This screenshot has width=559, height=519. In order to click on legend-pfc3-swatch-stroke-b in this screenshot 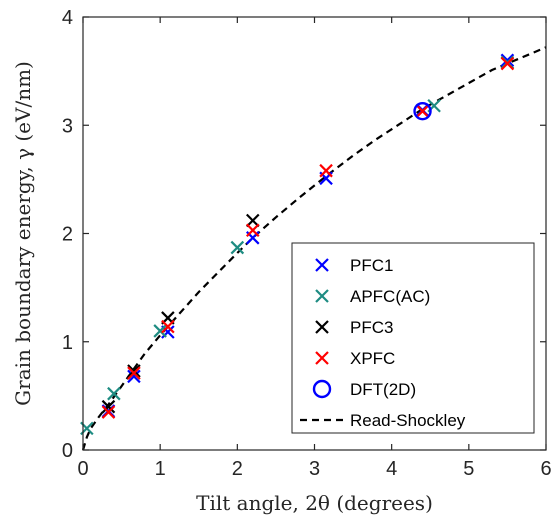, I will do `click(322, 327)`.